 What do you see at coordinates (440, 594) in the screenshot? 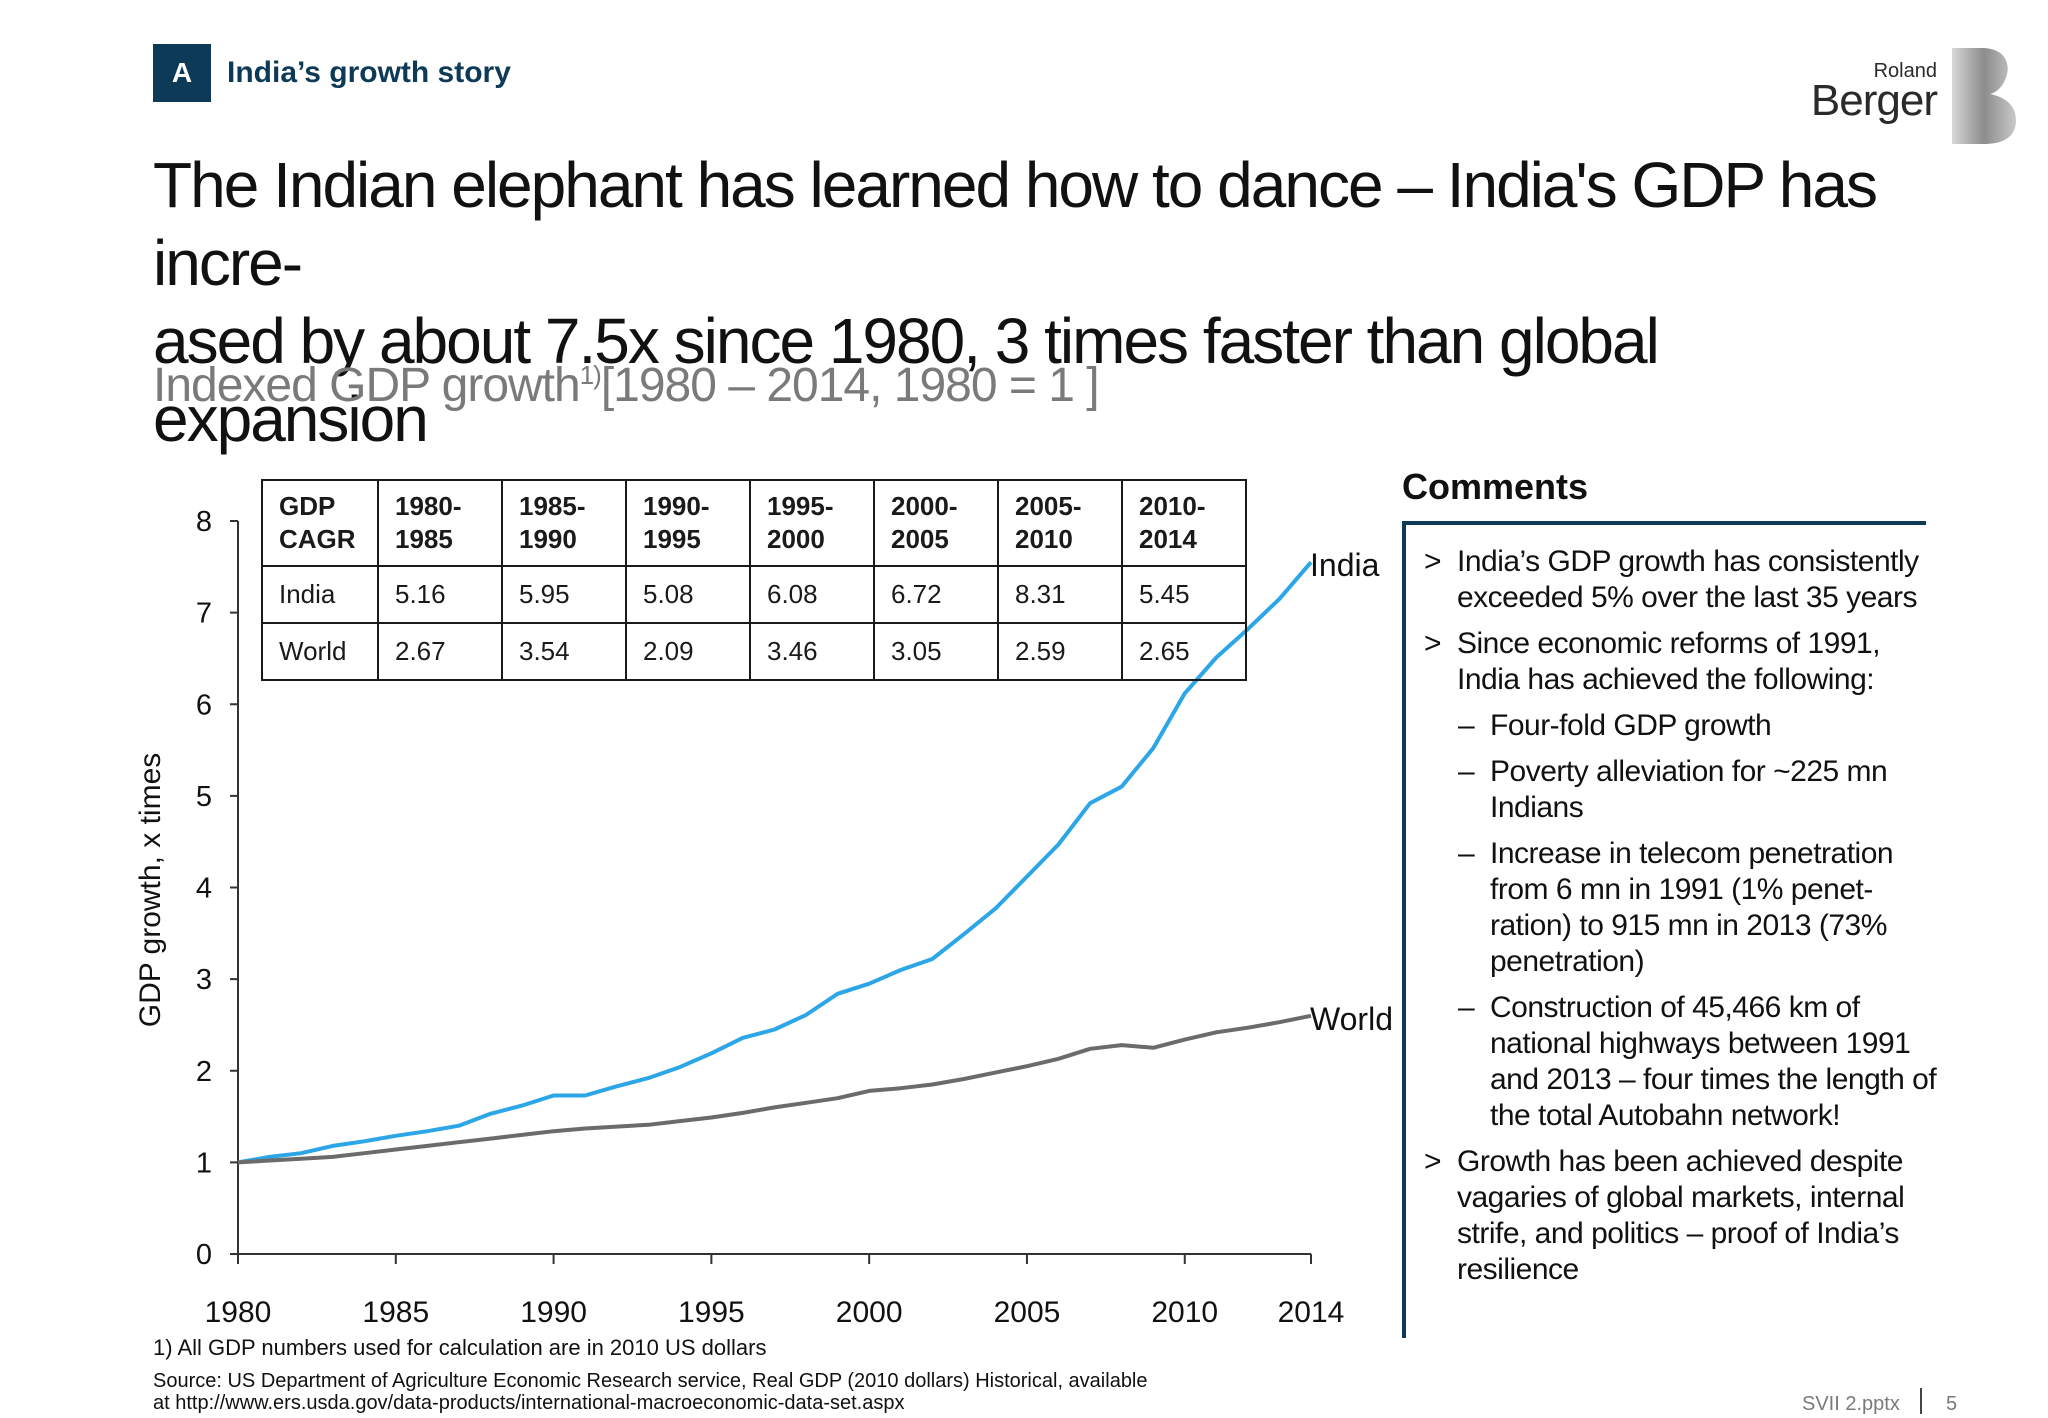
I see `cagr-table-cell: 5.16` at bounding box center [440, 594].